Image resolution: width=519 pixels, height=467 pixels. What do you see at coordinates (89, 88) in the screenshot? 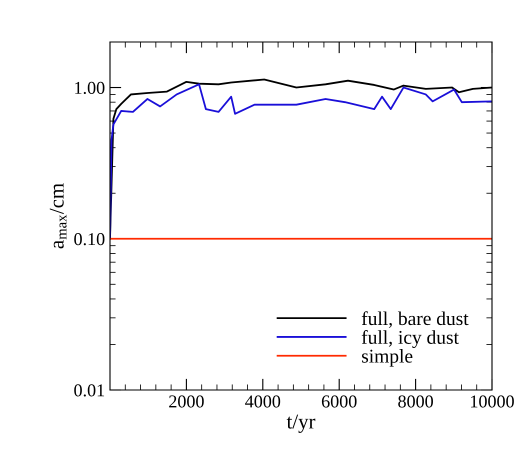
I see `y-tick-label: 1.00` at bounding box center [89, 88].